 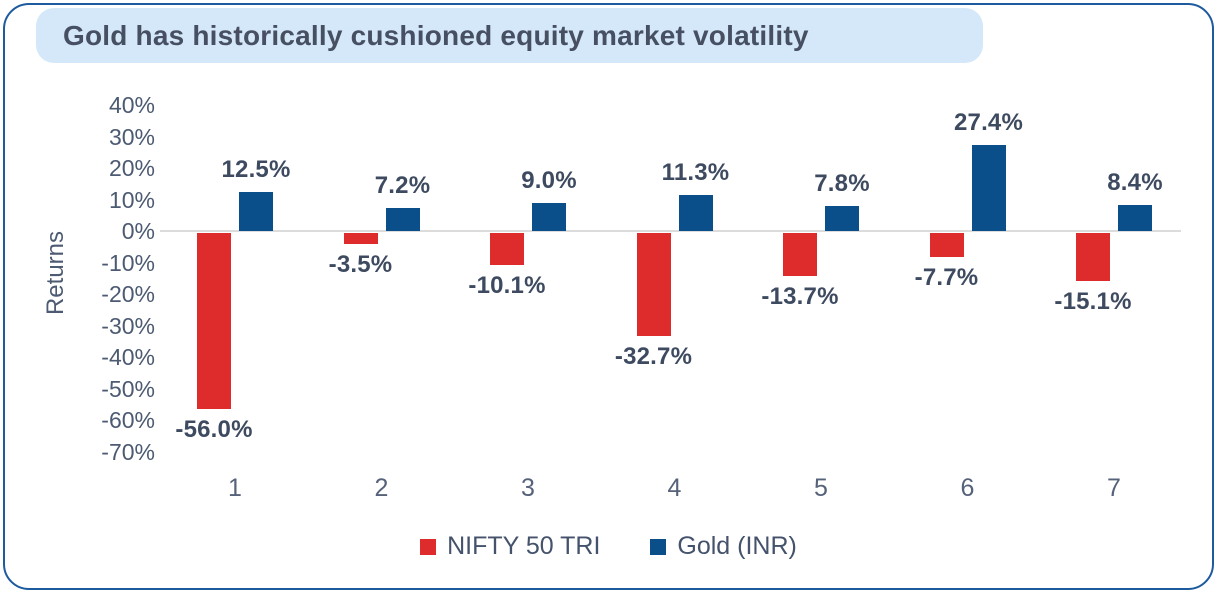 What do you see at coordinates (800, 297) in the screenshot?
I see `bar-value-label: -13.7%` at bounding box center [800, 297].